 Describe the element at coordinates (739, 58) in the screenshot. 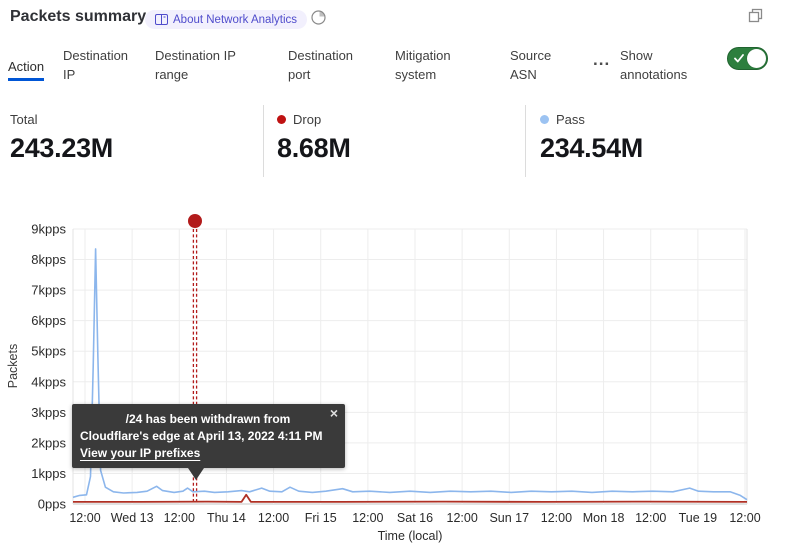

I see `check-icon` at that location.